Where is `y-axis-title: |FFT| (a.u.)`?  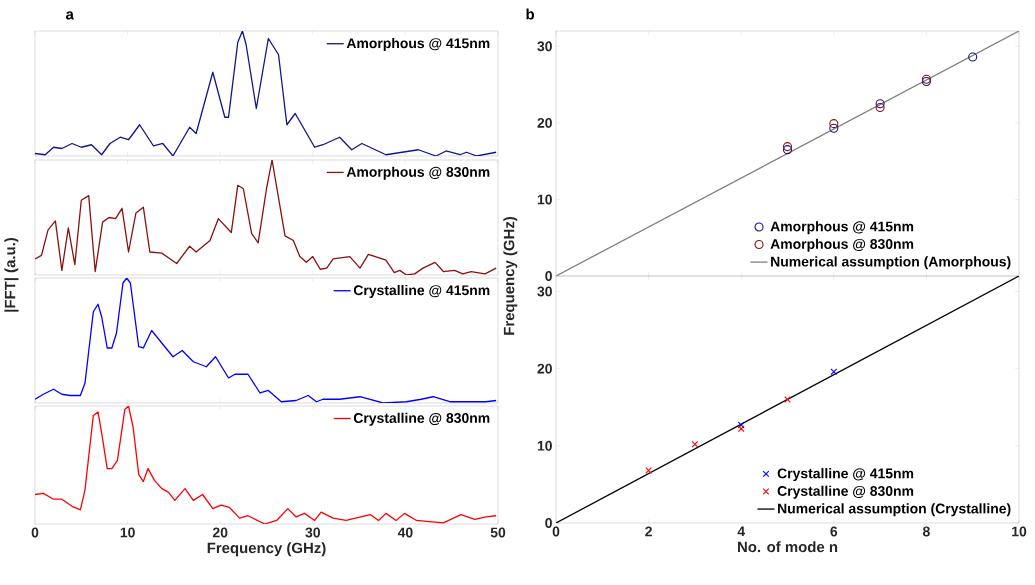
y-axis-title: |FFT| (a.u.) is located at coordinates (11, 274).